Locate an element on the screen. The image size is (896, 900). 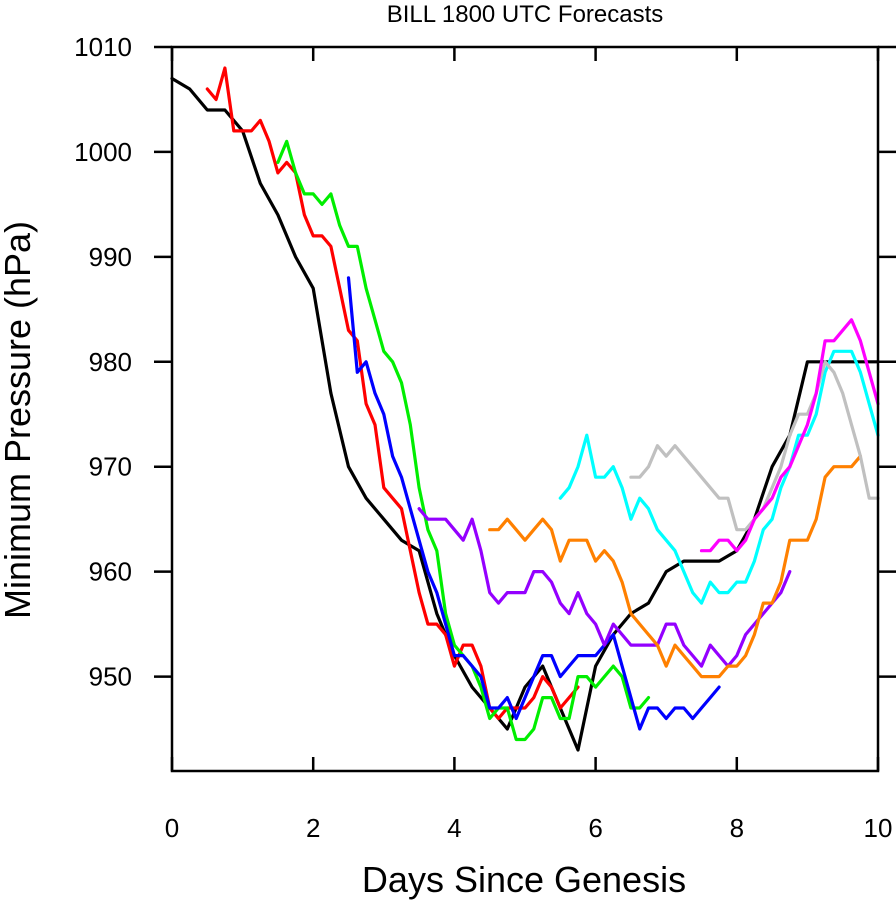
y-tick-label: 950 is located at coordinates (110, 677).